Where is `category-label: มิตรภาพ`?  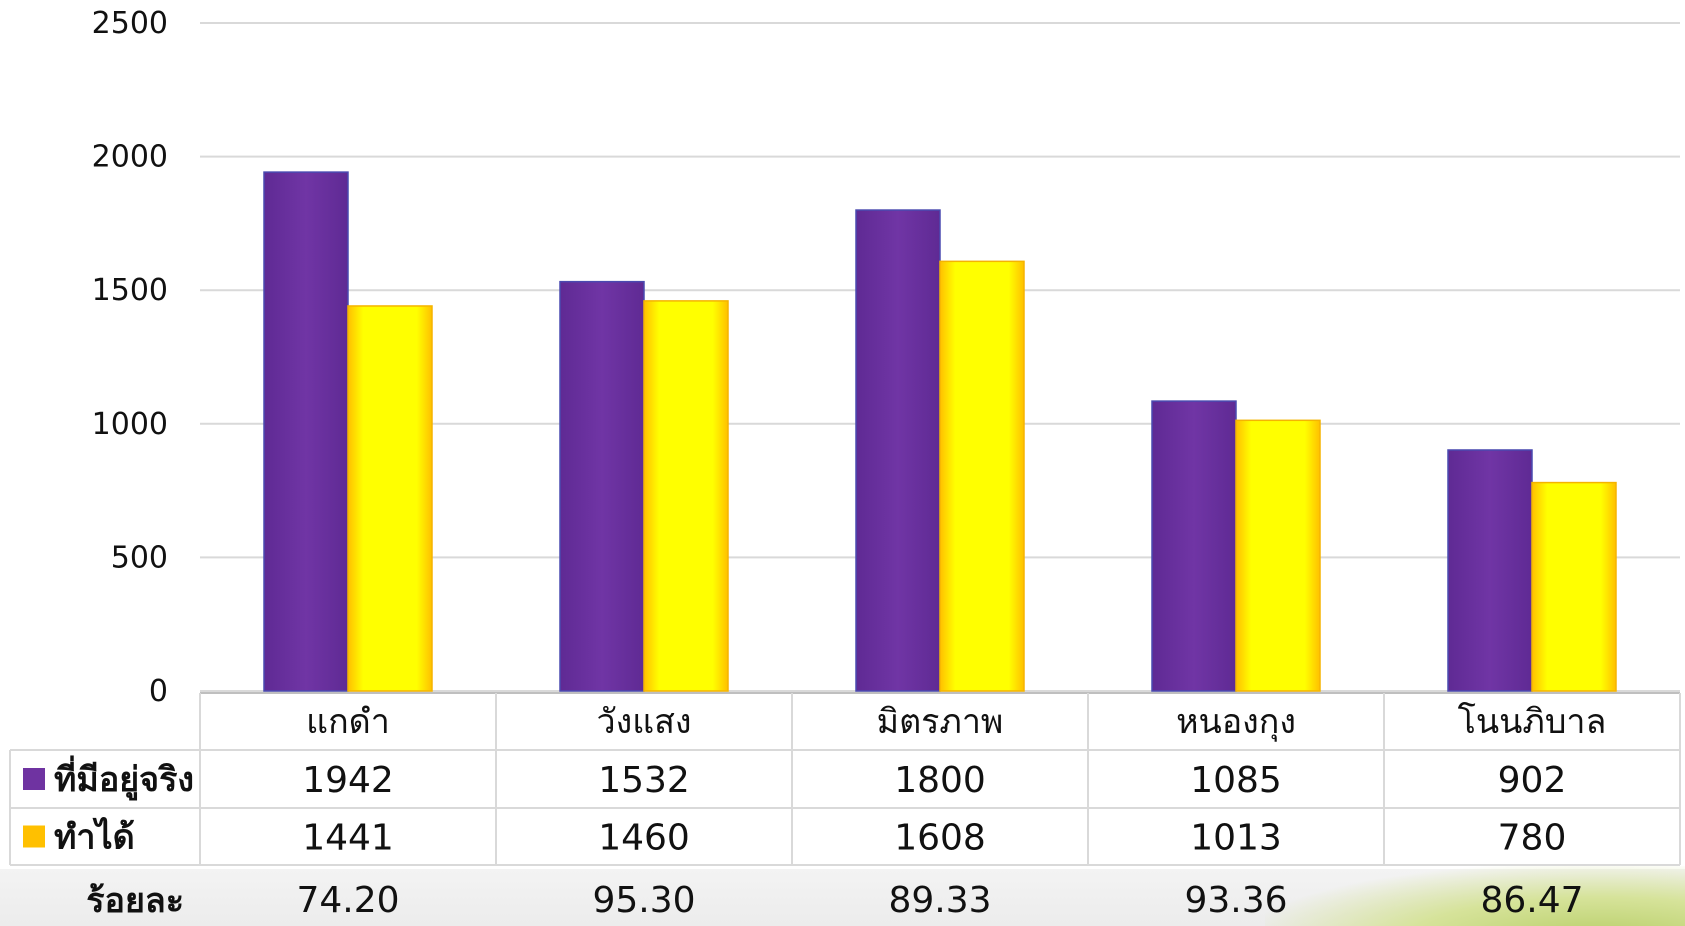 category-label: มิตรภาพ is located at coordinates (940, 722).